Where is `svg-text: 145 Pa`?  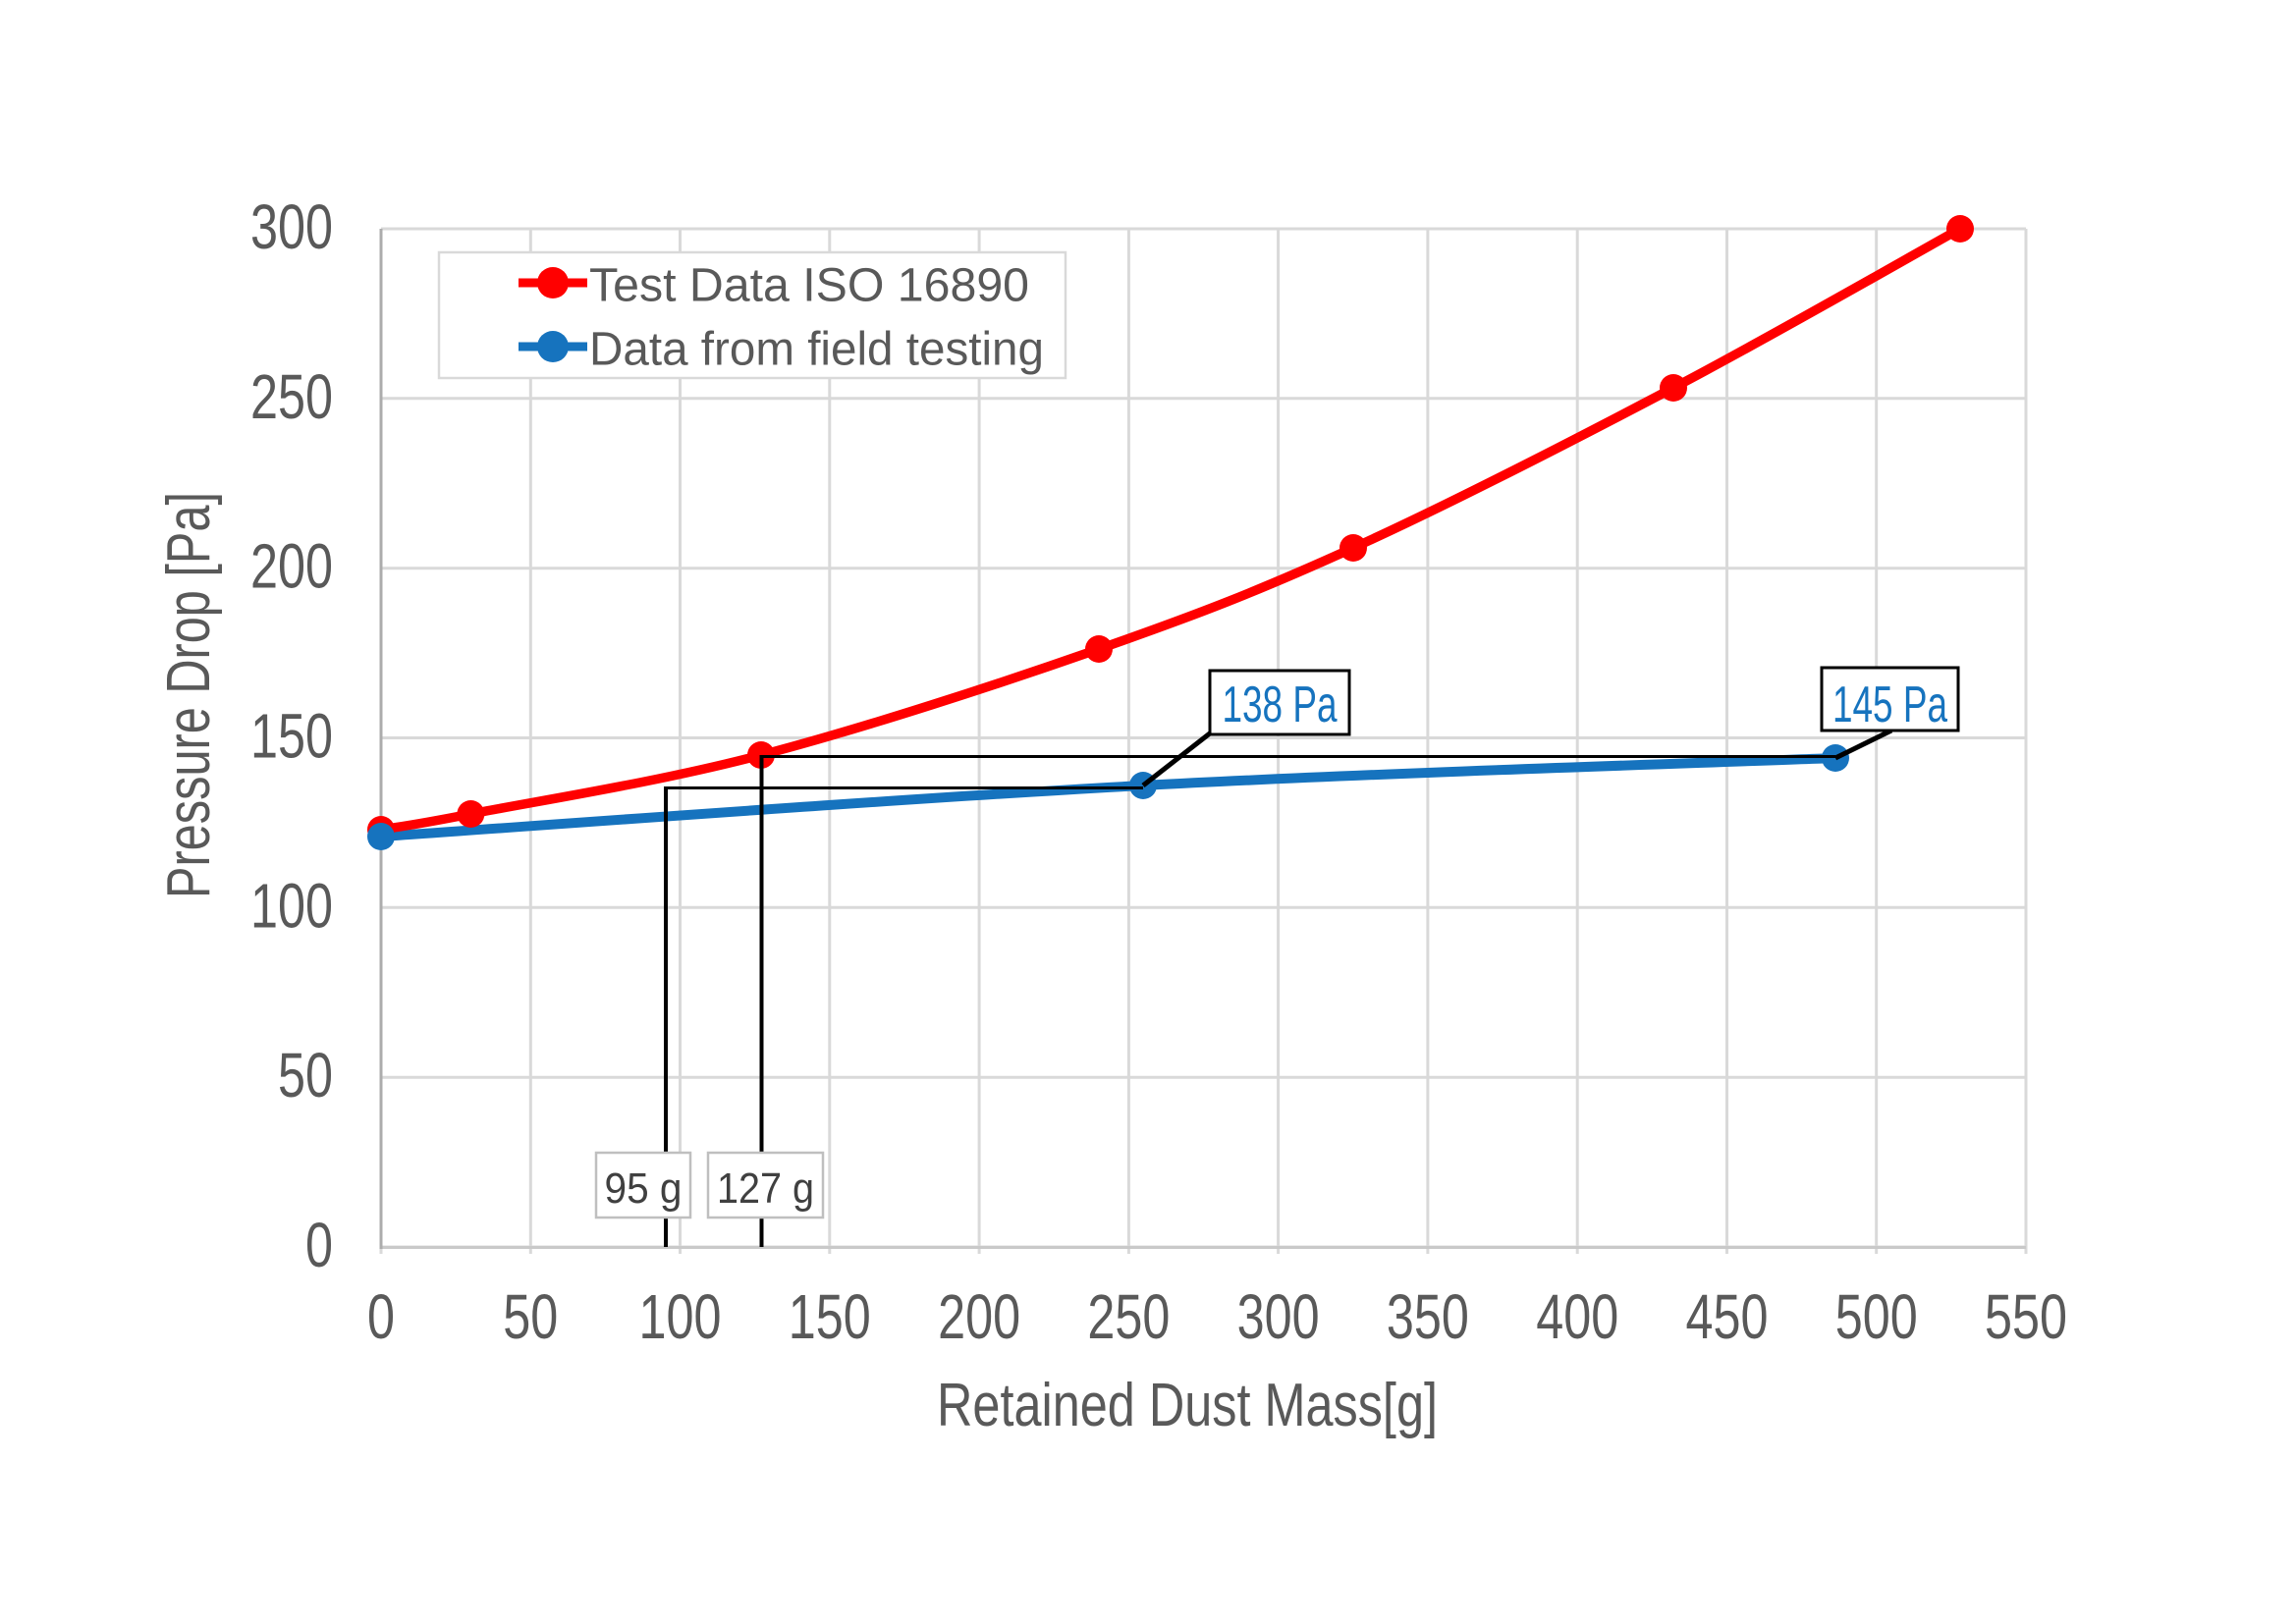
svg-text: 145 Pa is located at coordinates (1889, 705).